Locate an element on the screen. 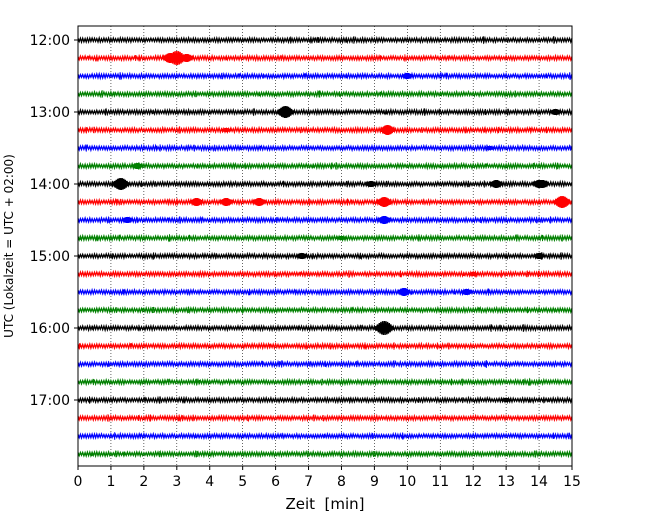 The width and height of the screenshot is (650, 524). trace-15:15 is located at coordinates (325, 274).